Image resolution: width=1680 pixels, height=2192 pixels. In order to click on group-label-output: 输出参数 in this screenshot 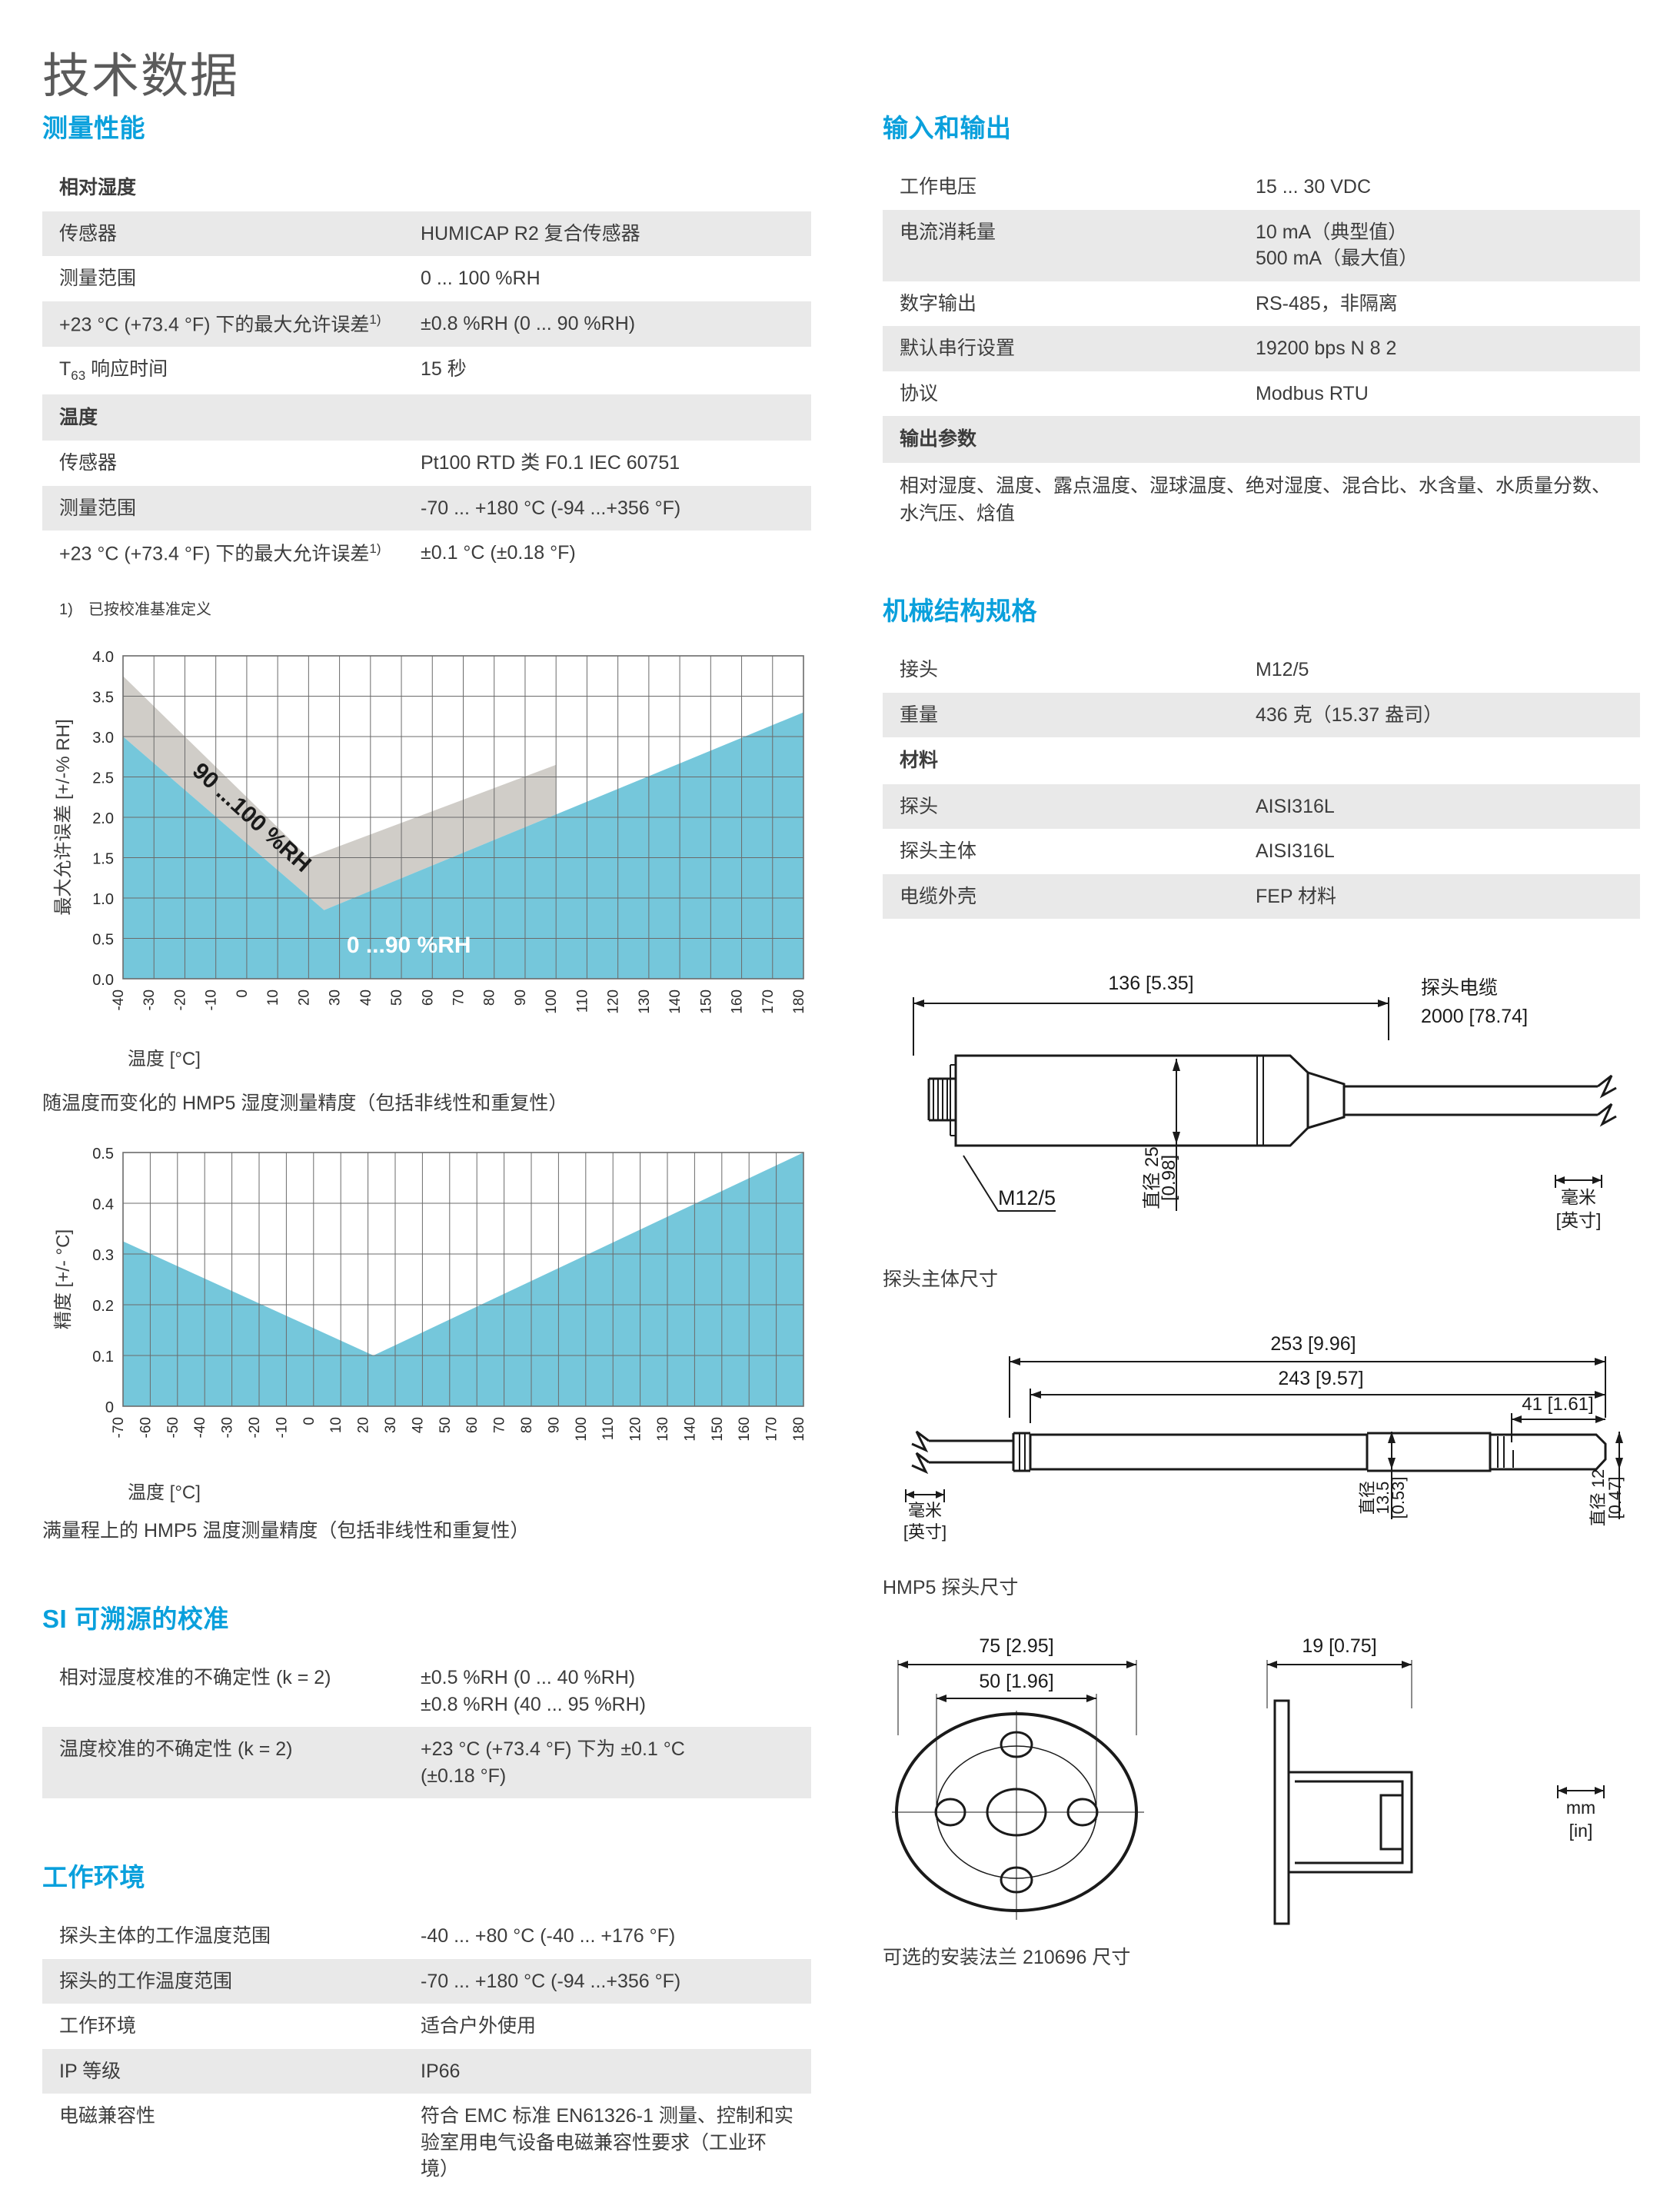, I will do `click(1261, 439)`.